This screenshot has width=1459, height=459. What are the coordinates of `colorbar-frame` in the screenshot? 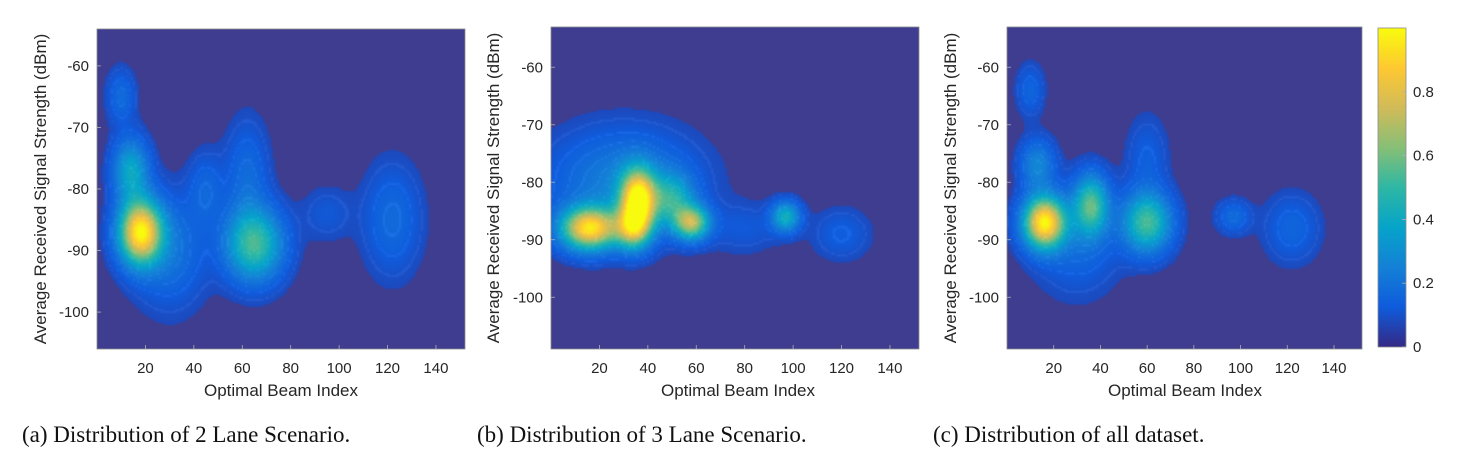 It's located at (1392, 187).